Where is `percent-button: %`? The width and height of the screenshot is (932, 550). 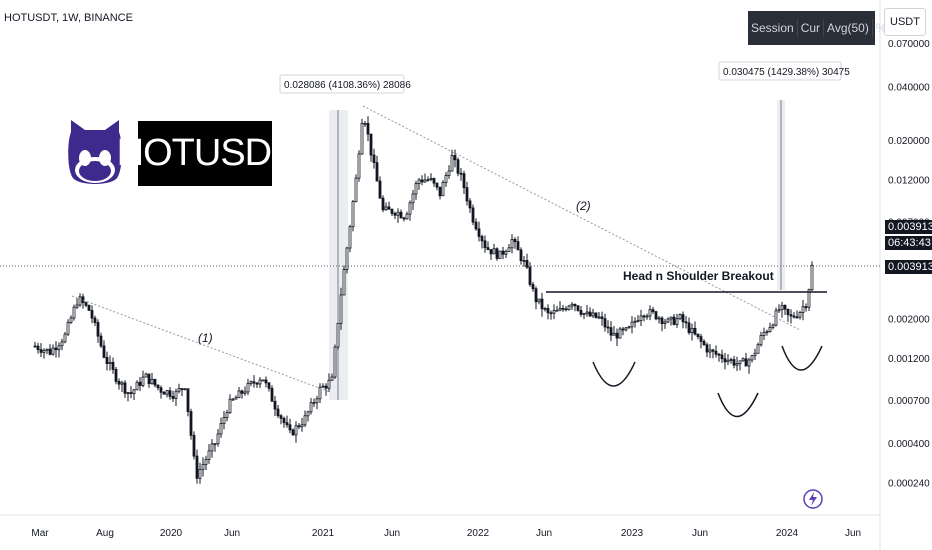
percent-button: % is located at coordinates (881, 28).